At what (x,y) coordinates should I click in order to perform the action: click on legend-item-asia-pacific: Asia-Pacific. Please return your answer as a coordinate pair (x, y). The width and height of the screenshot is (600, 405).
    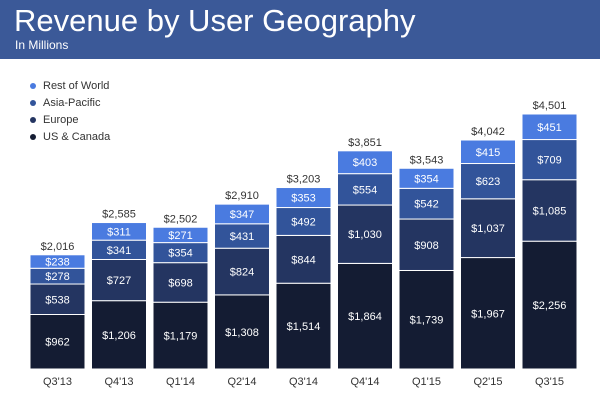
    Looking at the image, I should click on (70, 102).